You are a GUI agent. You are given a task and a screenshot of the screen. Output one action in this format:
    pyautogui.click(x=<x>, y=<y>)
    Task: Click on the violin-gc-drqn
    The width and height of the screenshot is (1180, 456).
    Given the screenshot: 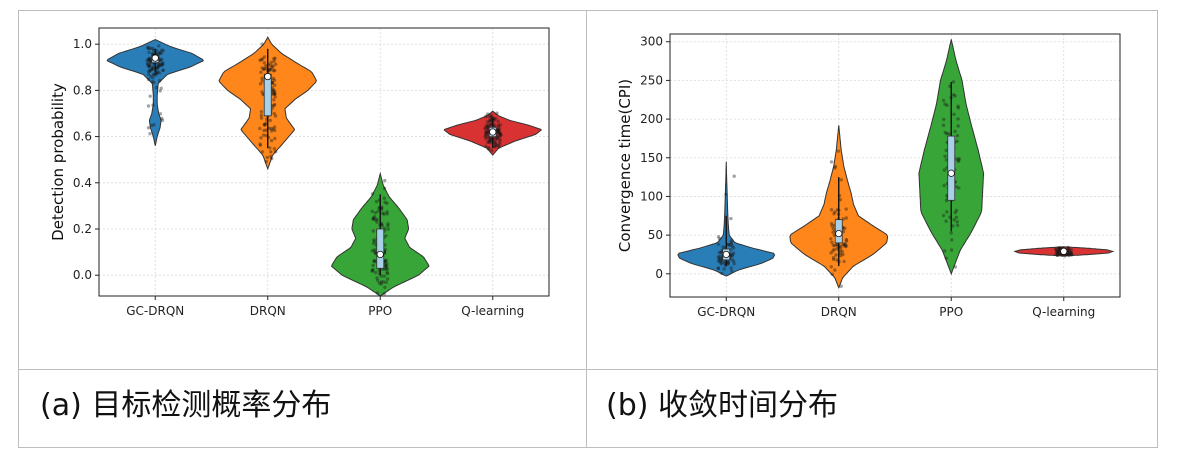 What is the action you would take?
    pyautogui.click(x=155, y=92)
    